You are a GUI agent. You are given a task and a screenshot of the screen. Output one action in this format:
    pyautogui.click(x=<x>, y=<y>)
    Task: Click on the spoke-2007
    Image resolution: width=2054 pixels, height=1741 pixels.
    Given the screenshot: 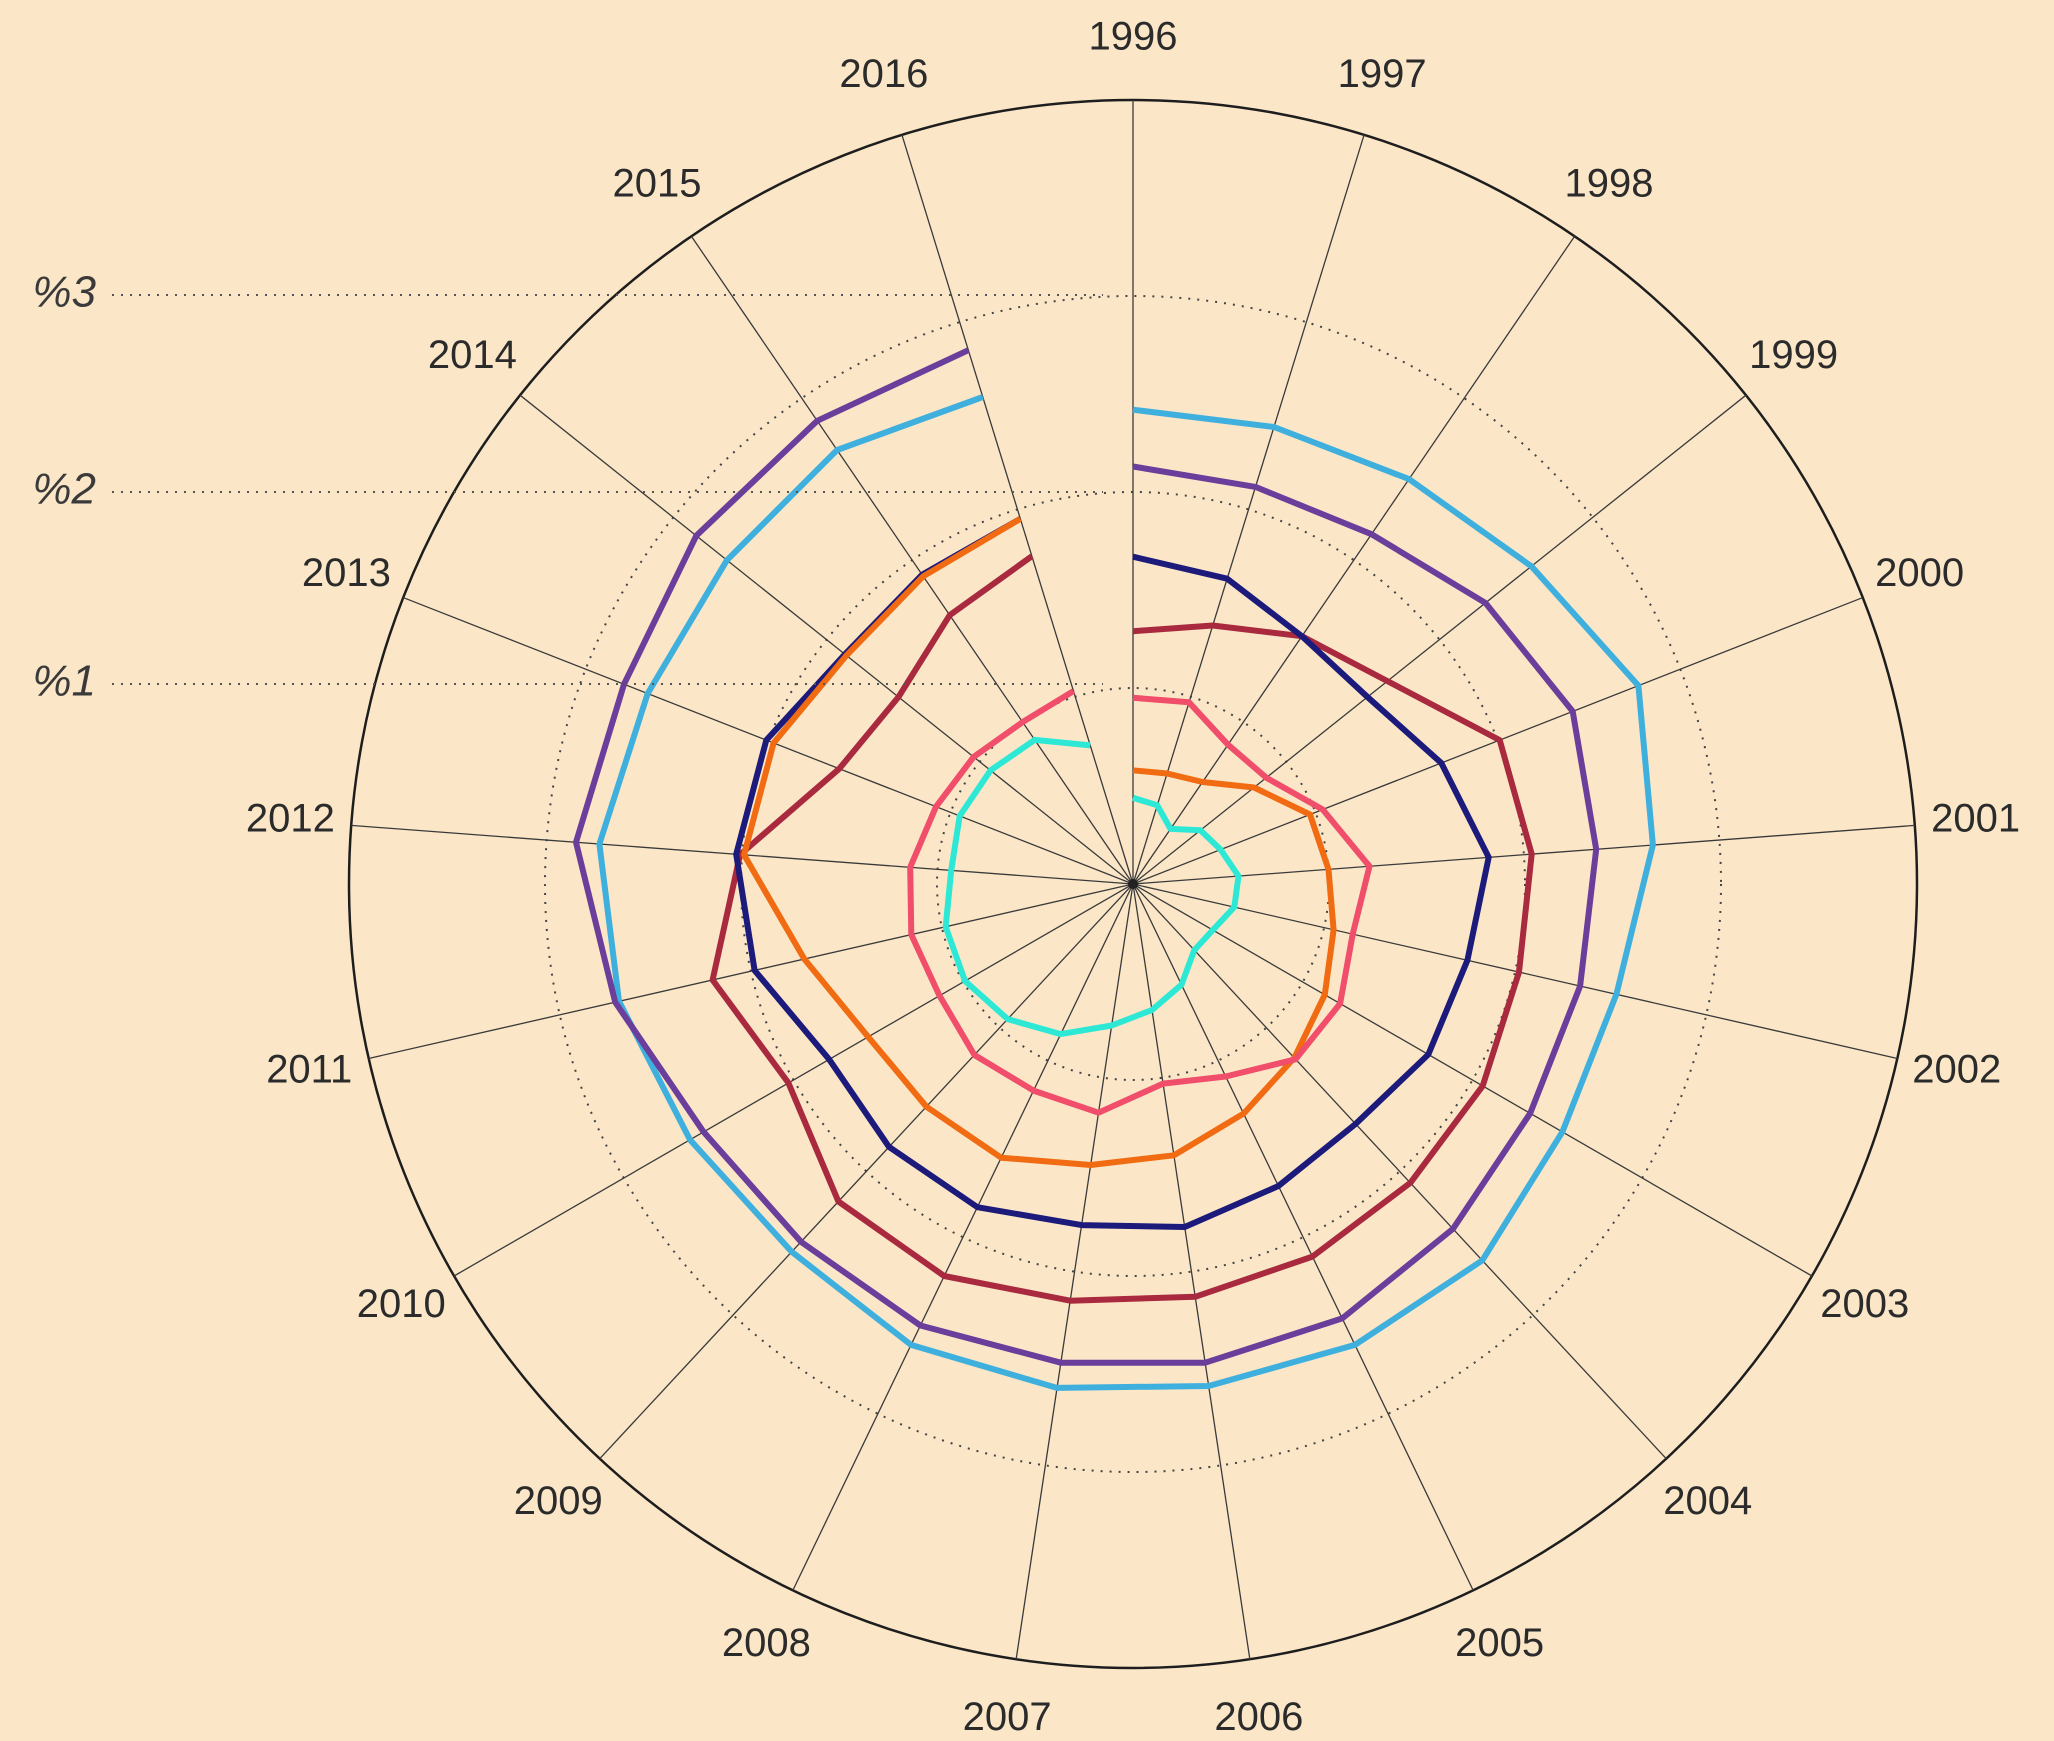 What is the action you would take?
    pyautogui.click(x=1074, y=1271)
    